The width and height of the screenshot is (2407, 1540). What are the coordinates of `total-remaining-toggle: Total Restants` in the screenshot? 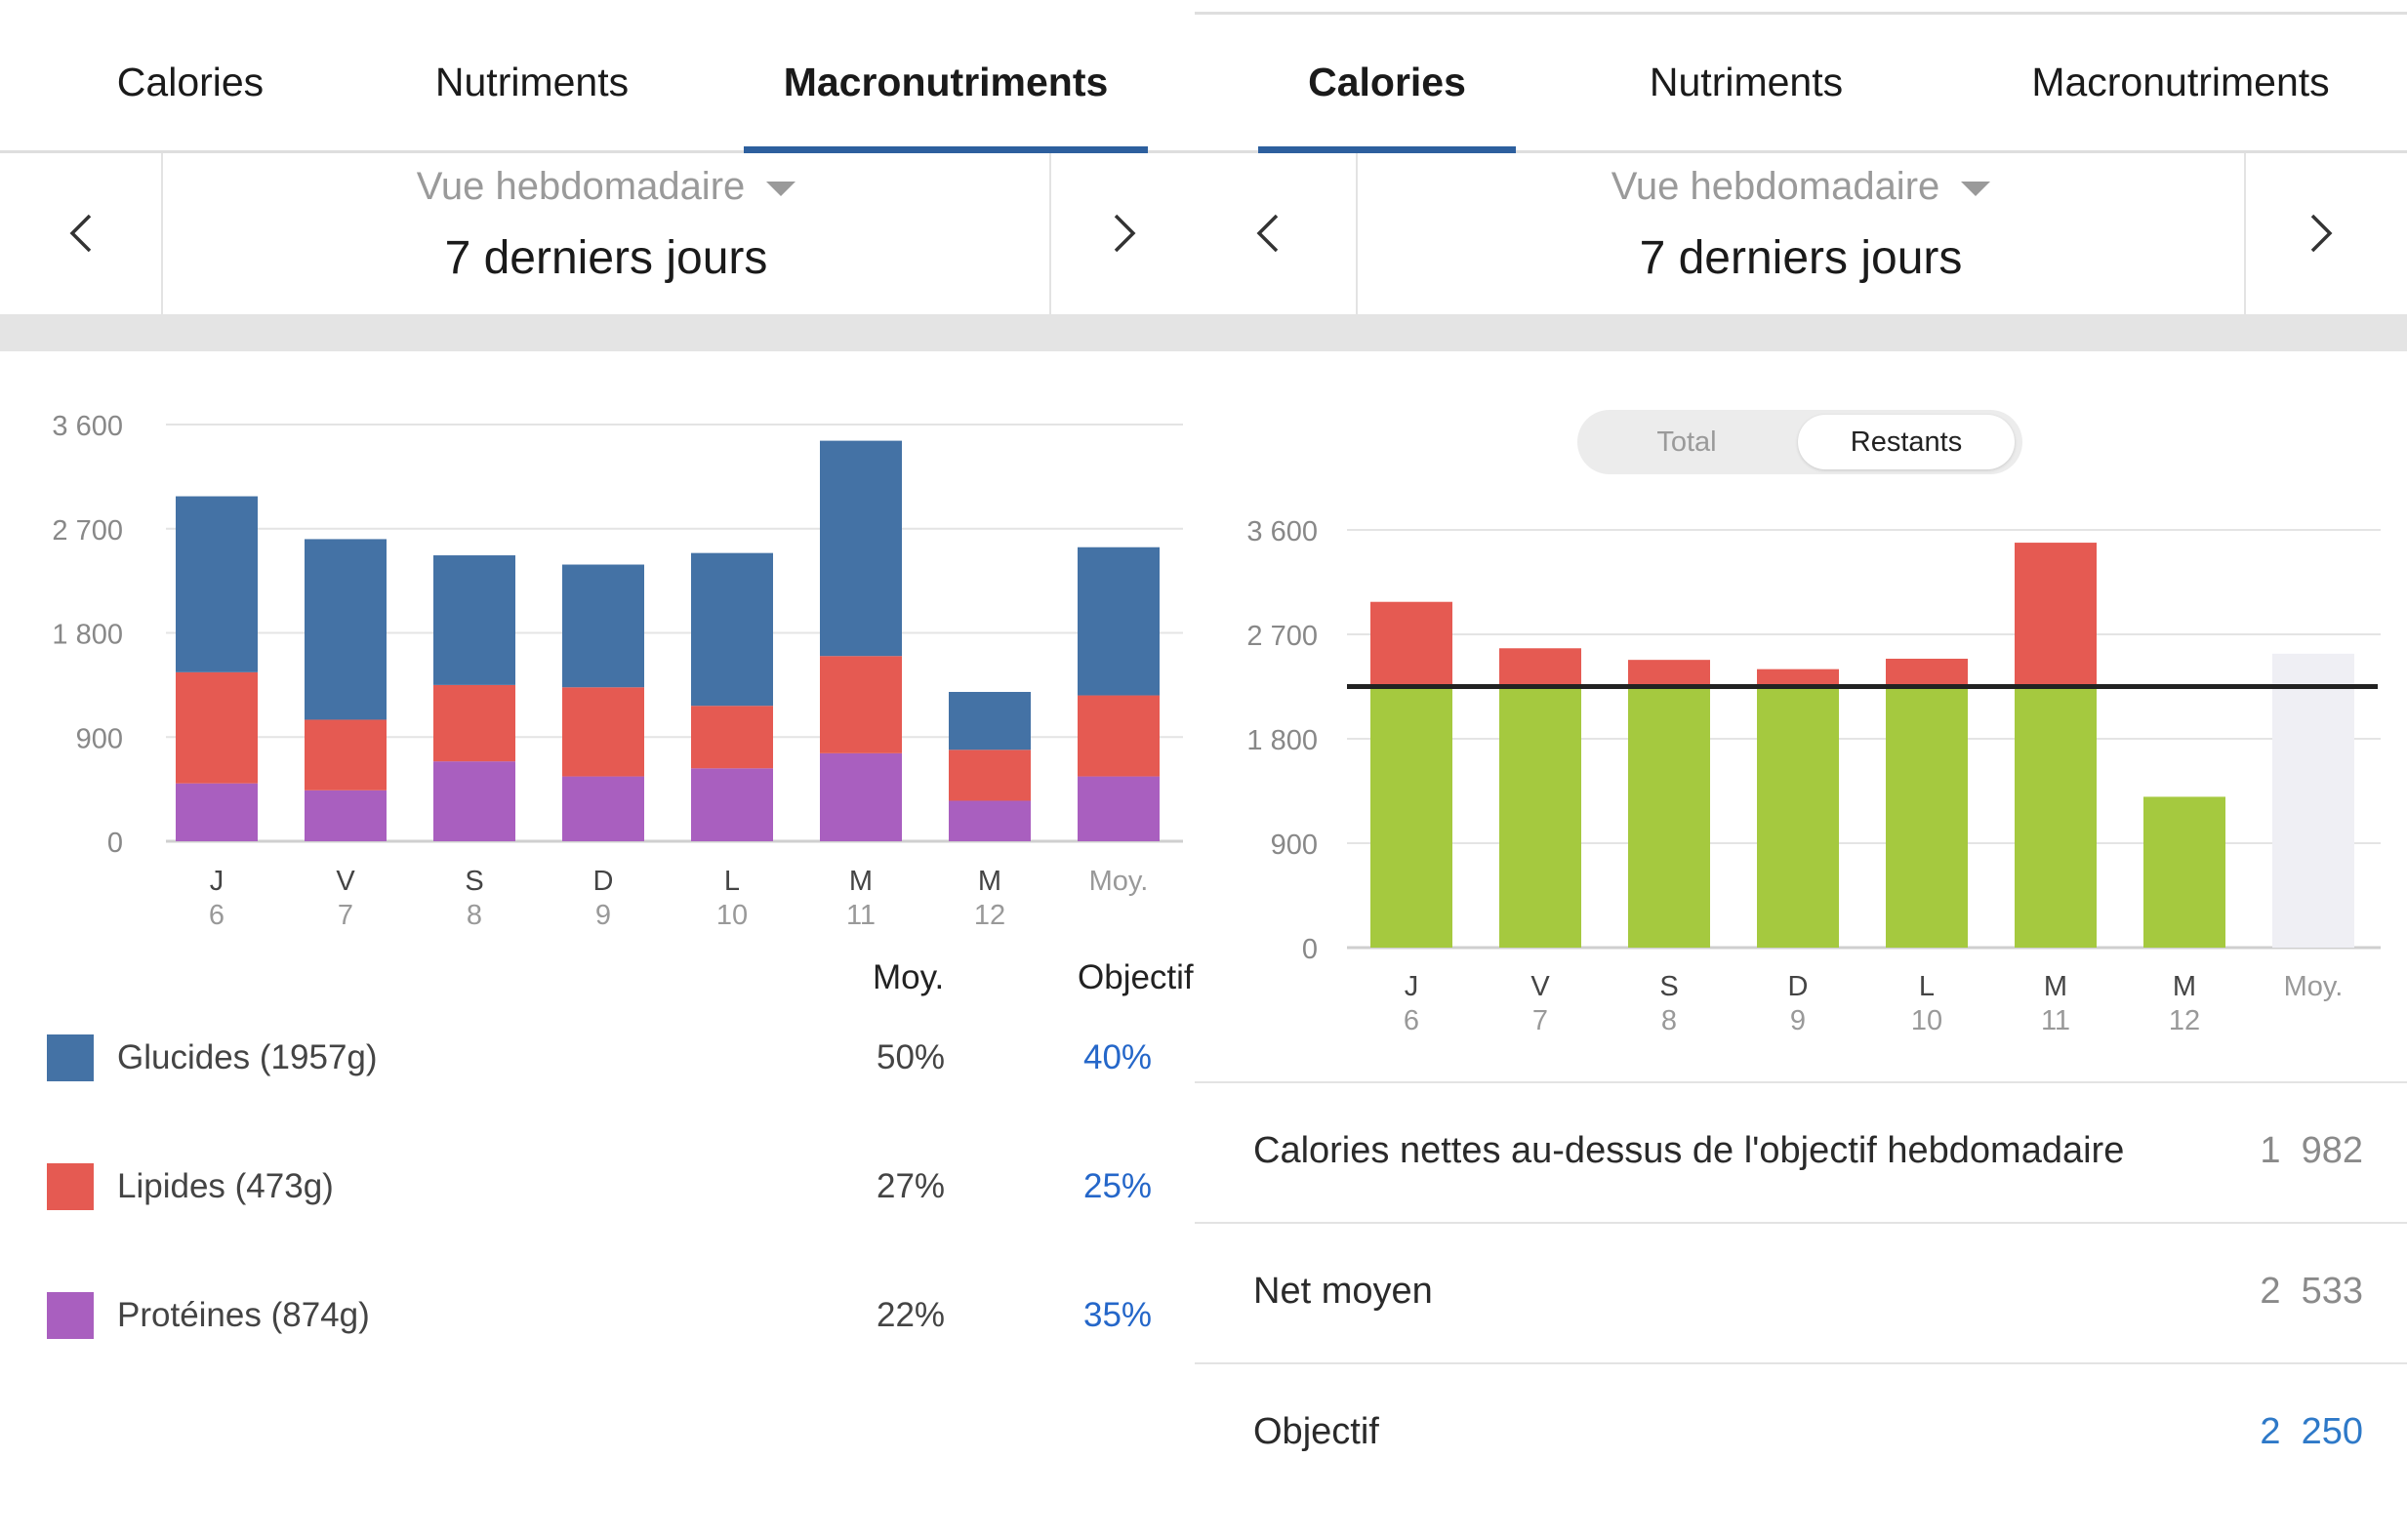 It's located at (1800, 442).